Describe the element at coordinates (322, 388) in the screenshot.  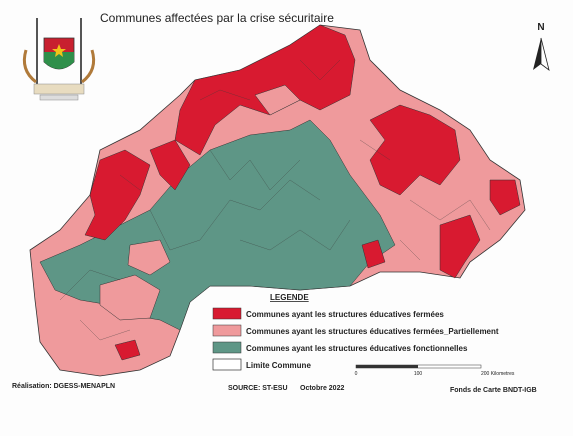
I see `date: Octobre 2022` at that location.